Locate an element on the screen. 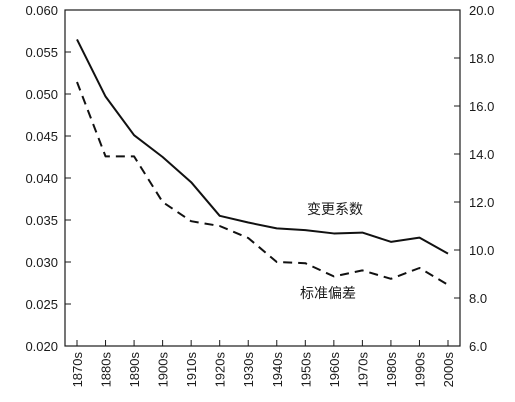 This screenshot has width=515, height=402. right-axis-tick-label: 12.0 is located at coordinates (481, 202).